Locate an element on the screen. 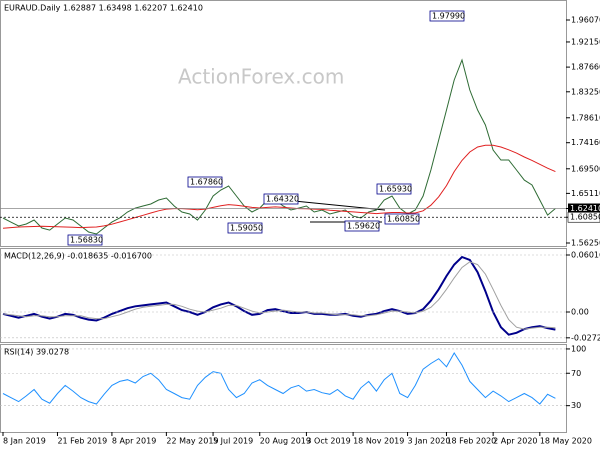 The height and width of the screenshot is (450, 600). y-tick-label: 1.60850 is located at coordinates (585, 217).